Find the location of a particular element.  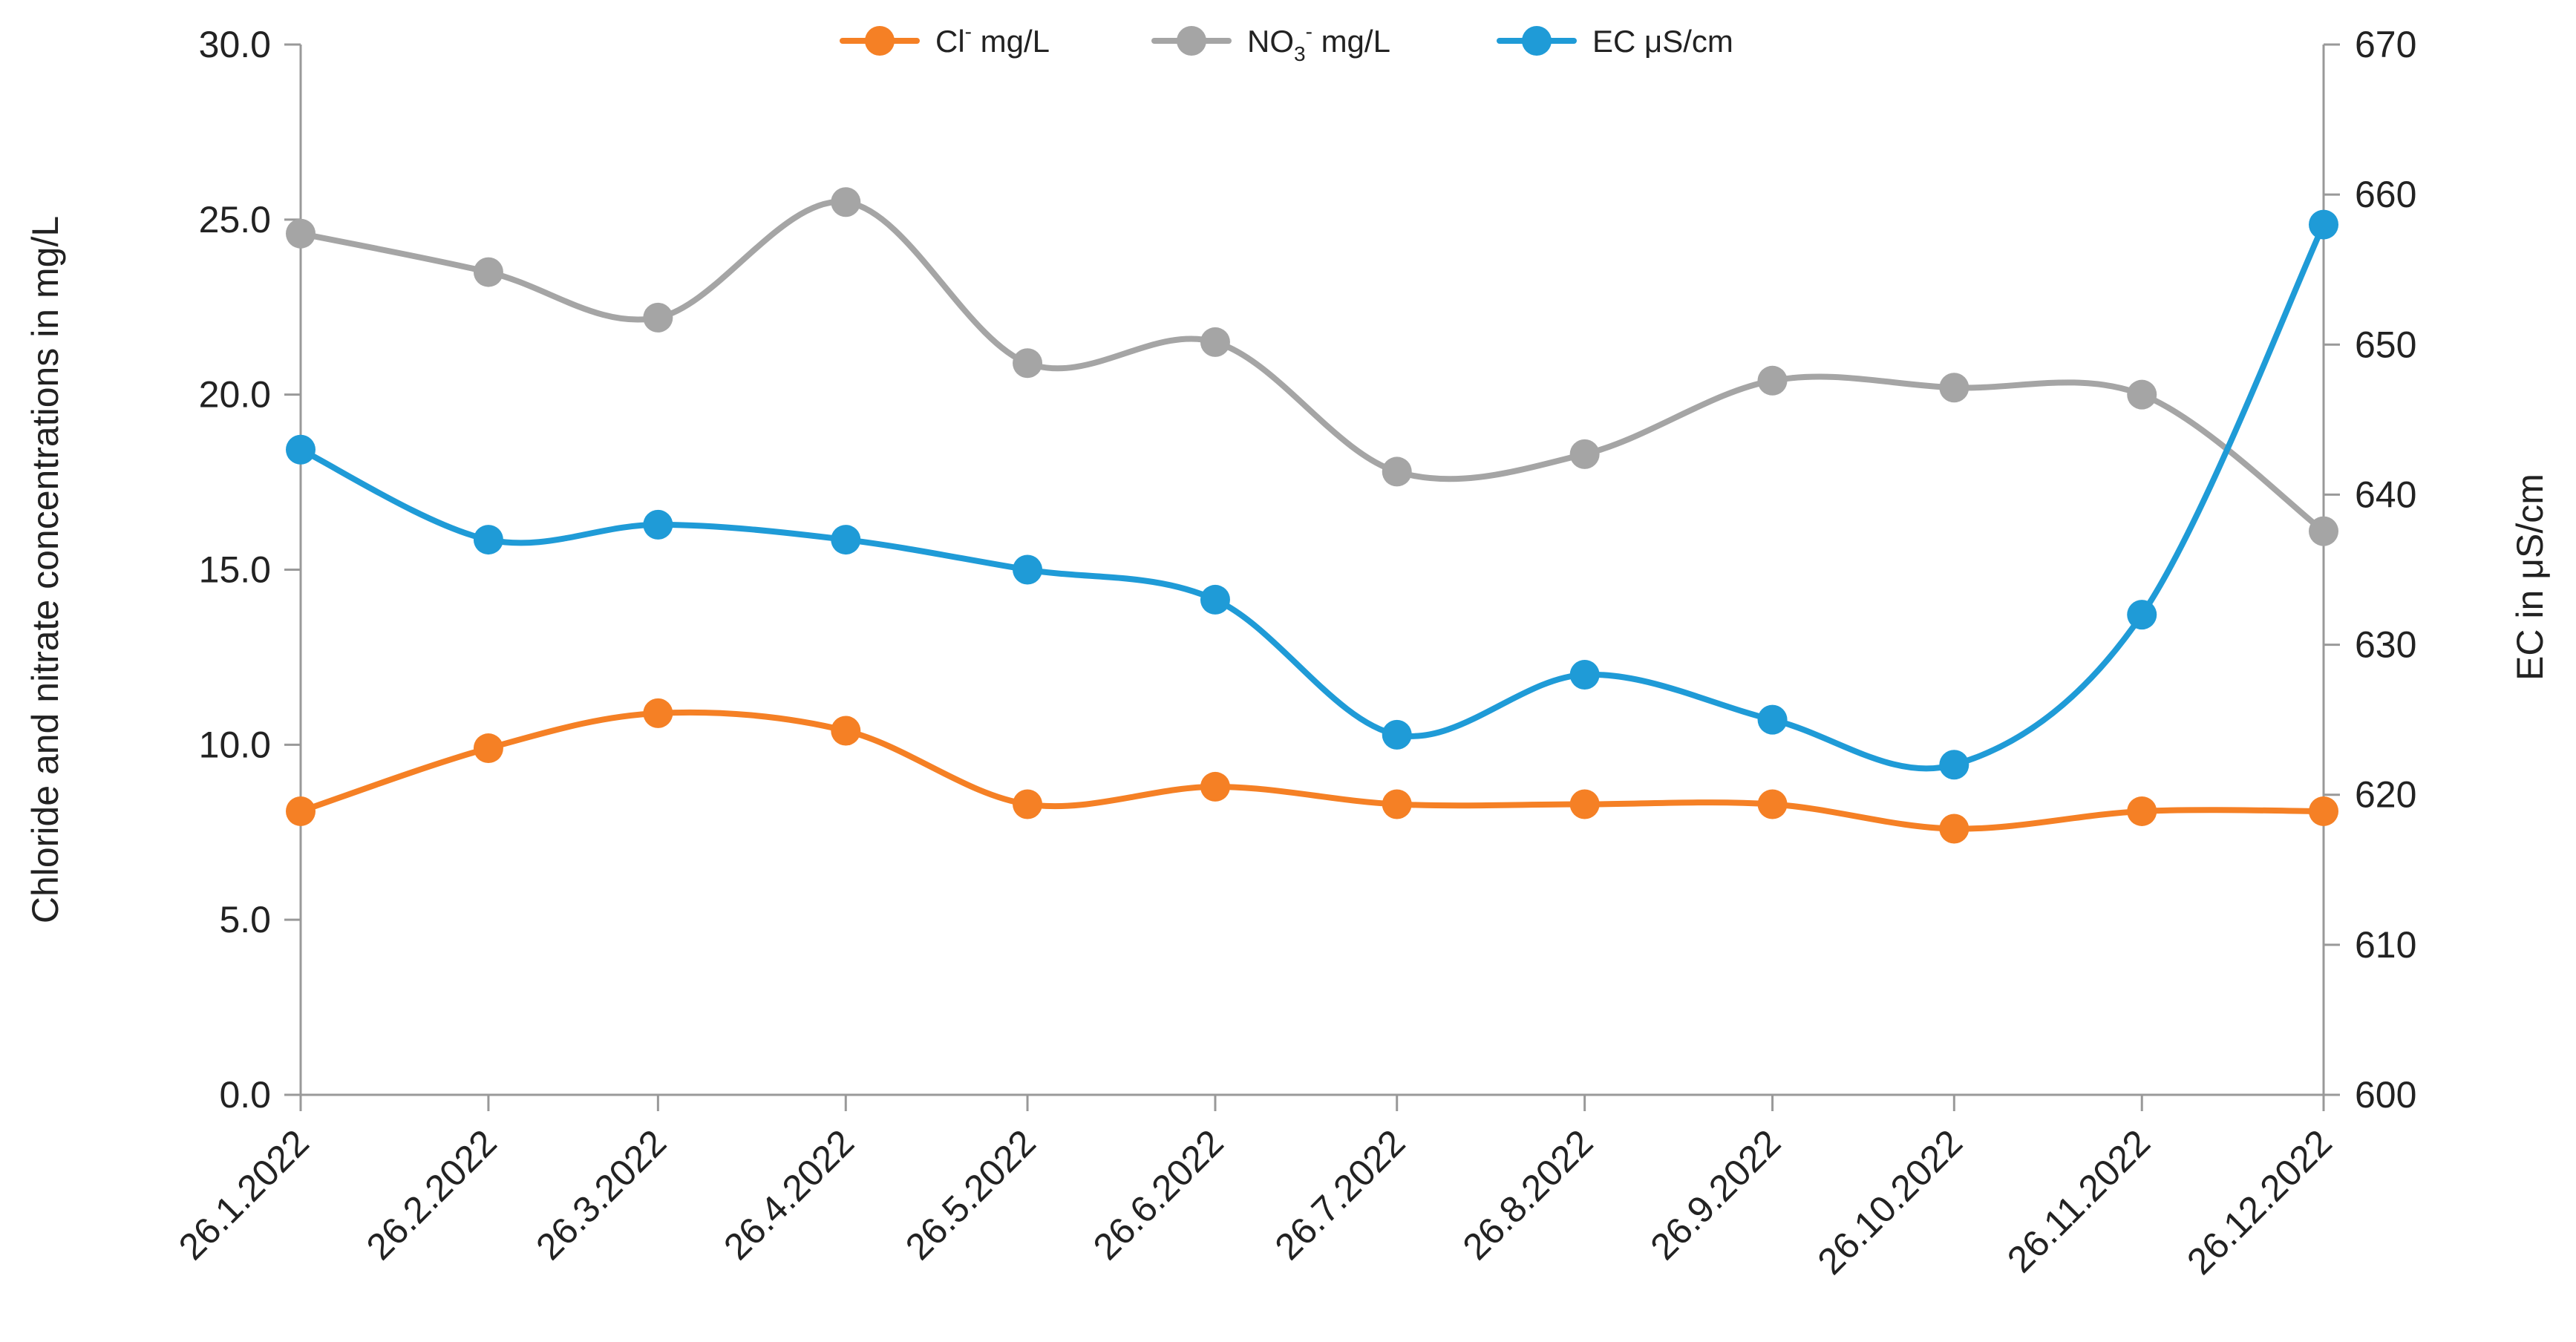

legend-item: NO3- mg/L is located at coordinates (1270, 42).